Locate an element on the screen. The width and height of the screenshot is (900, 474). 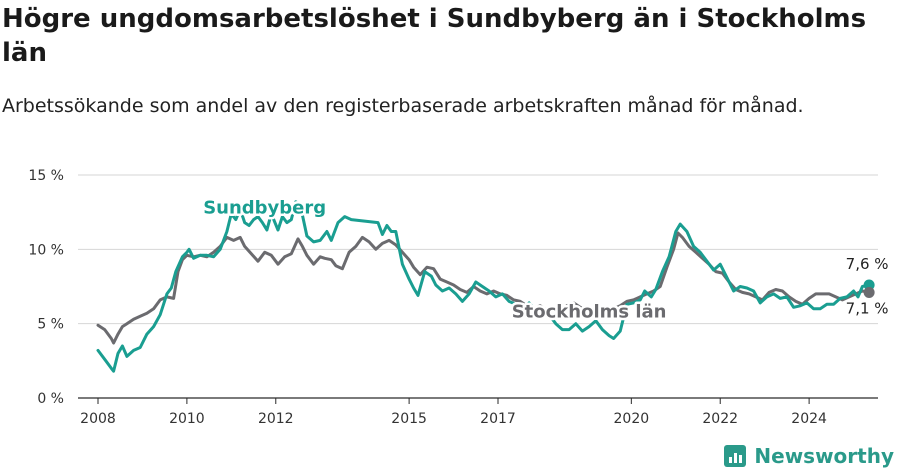
x-tick-label: 2012 is located at coordinates (276, 419).